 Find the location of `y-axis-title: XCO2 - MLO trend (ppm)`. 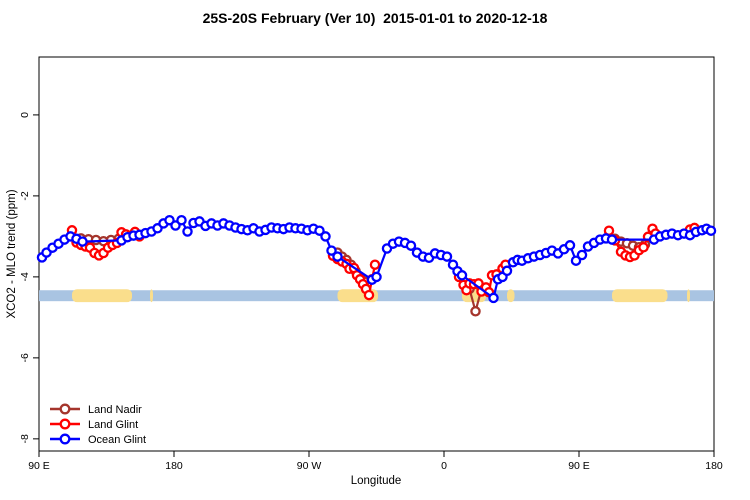

y-axis-title: XCO2 - MLO trend (ppm) is located at coordinates (12, 253).